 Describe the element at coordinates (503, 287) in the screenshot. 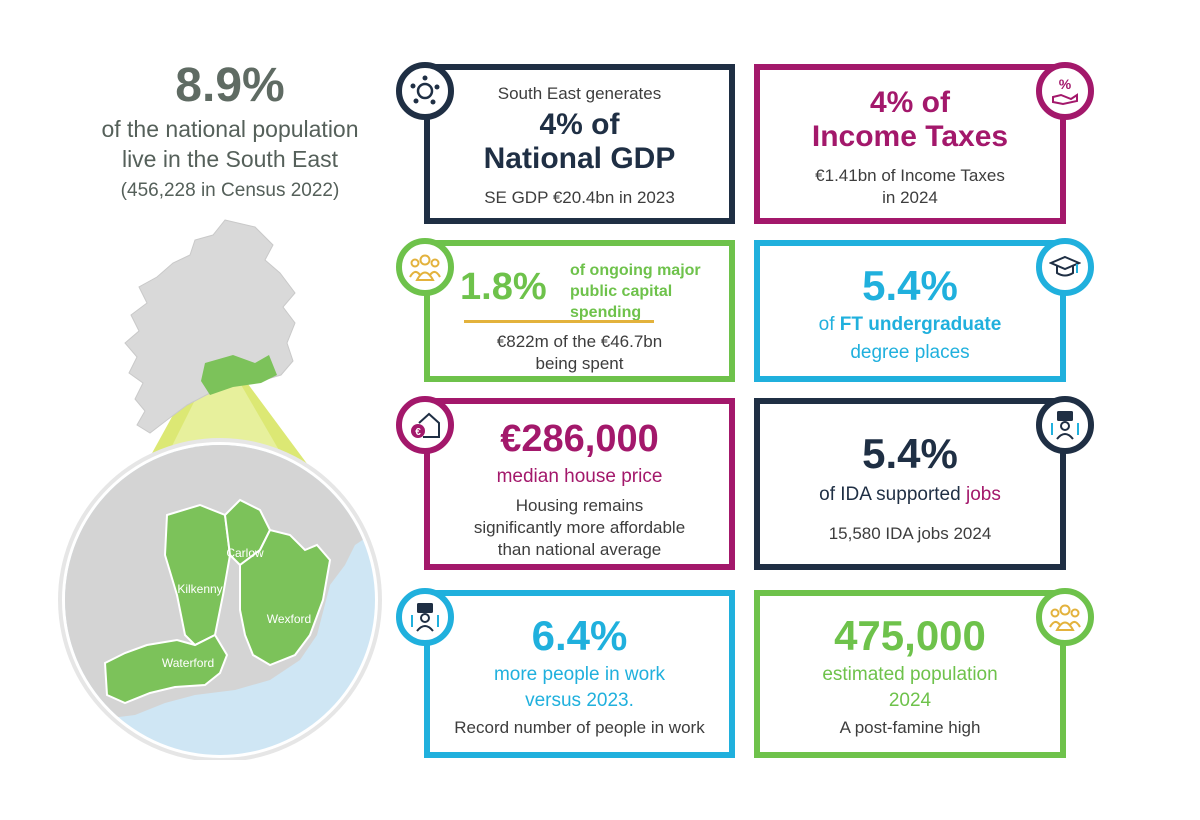

I see `capital-value: 1.8%` at that location.